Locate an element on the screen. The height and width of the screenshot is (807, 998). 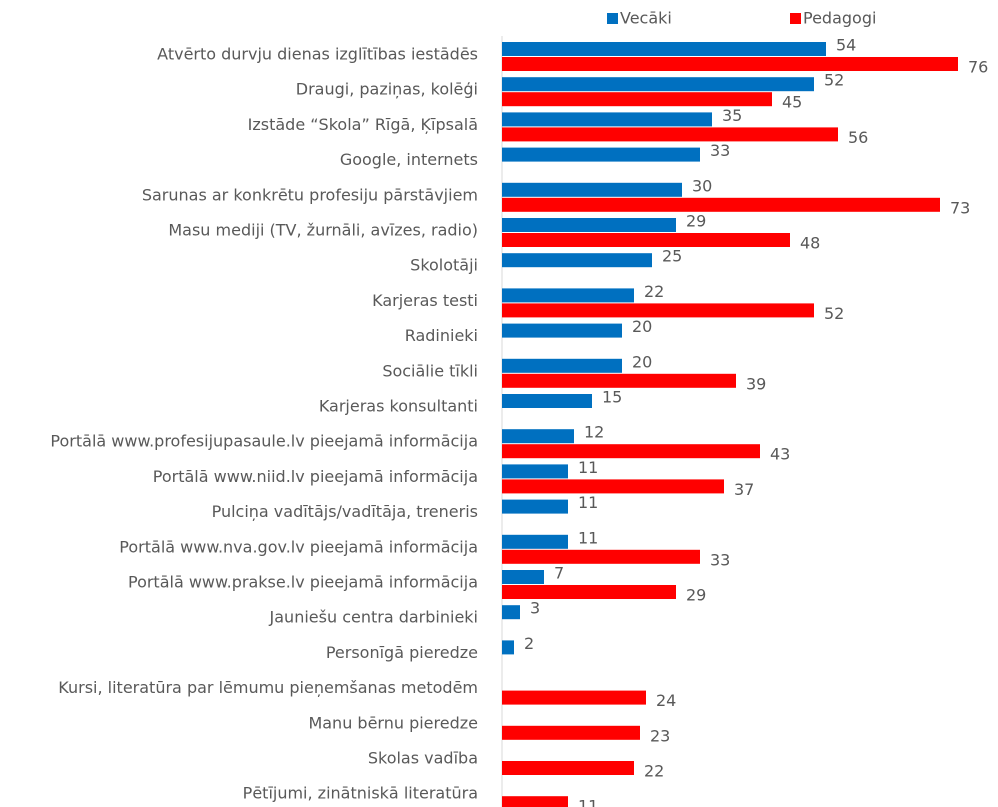
value-label: 45 is located at coordinates (792, 102).